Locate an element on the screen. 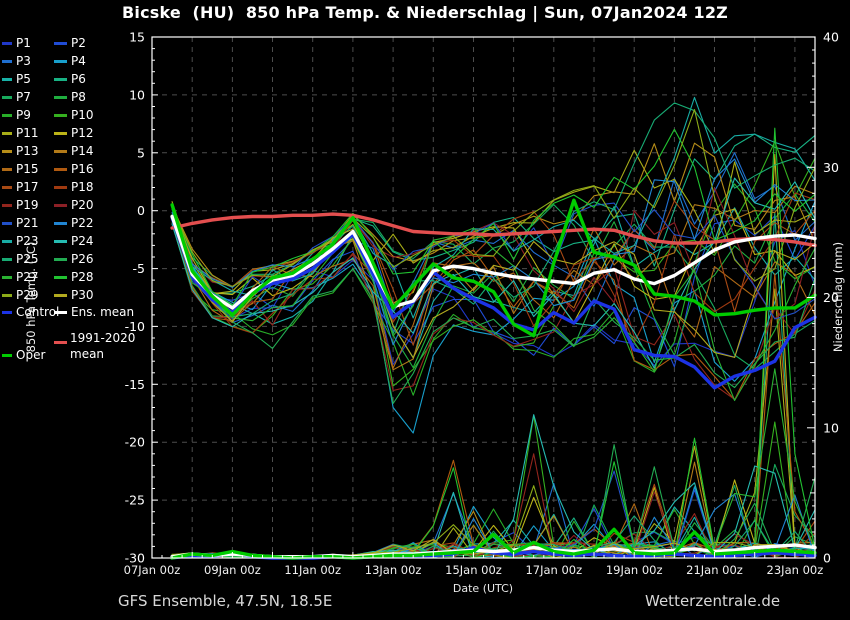 The width and height of the screenshot is (850, 620). legend-item-p7: P7 is located at coordinates (16, 97).